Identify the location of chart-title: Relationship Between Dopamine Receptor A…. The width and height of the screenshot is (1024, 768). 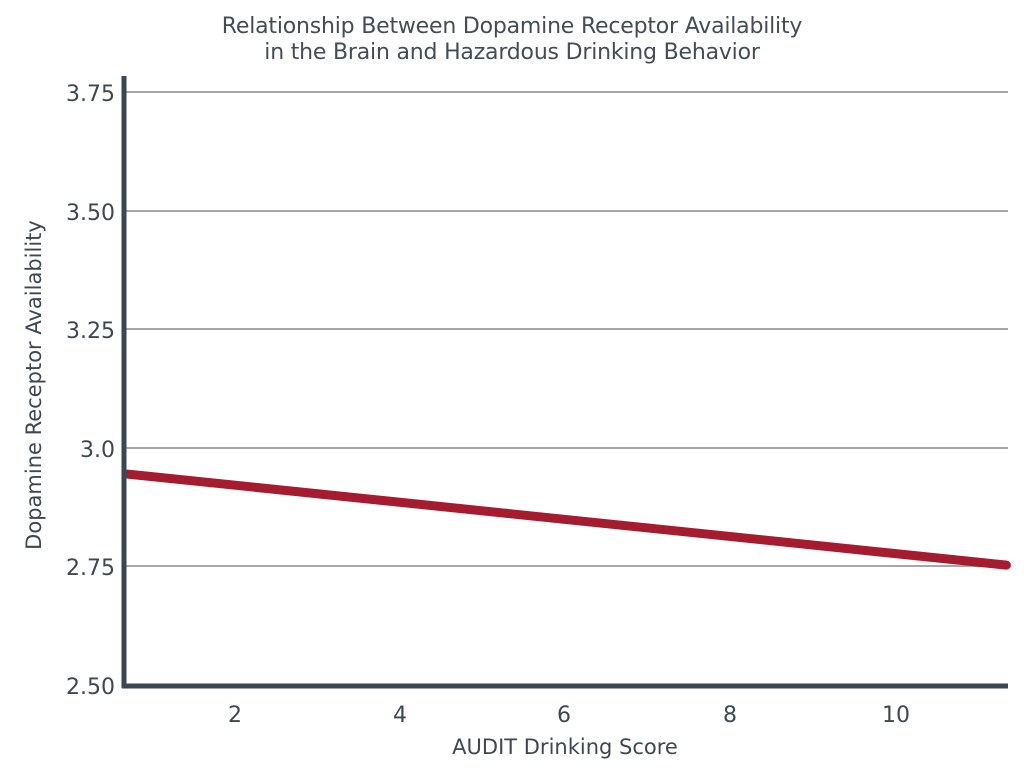
(512, 40).